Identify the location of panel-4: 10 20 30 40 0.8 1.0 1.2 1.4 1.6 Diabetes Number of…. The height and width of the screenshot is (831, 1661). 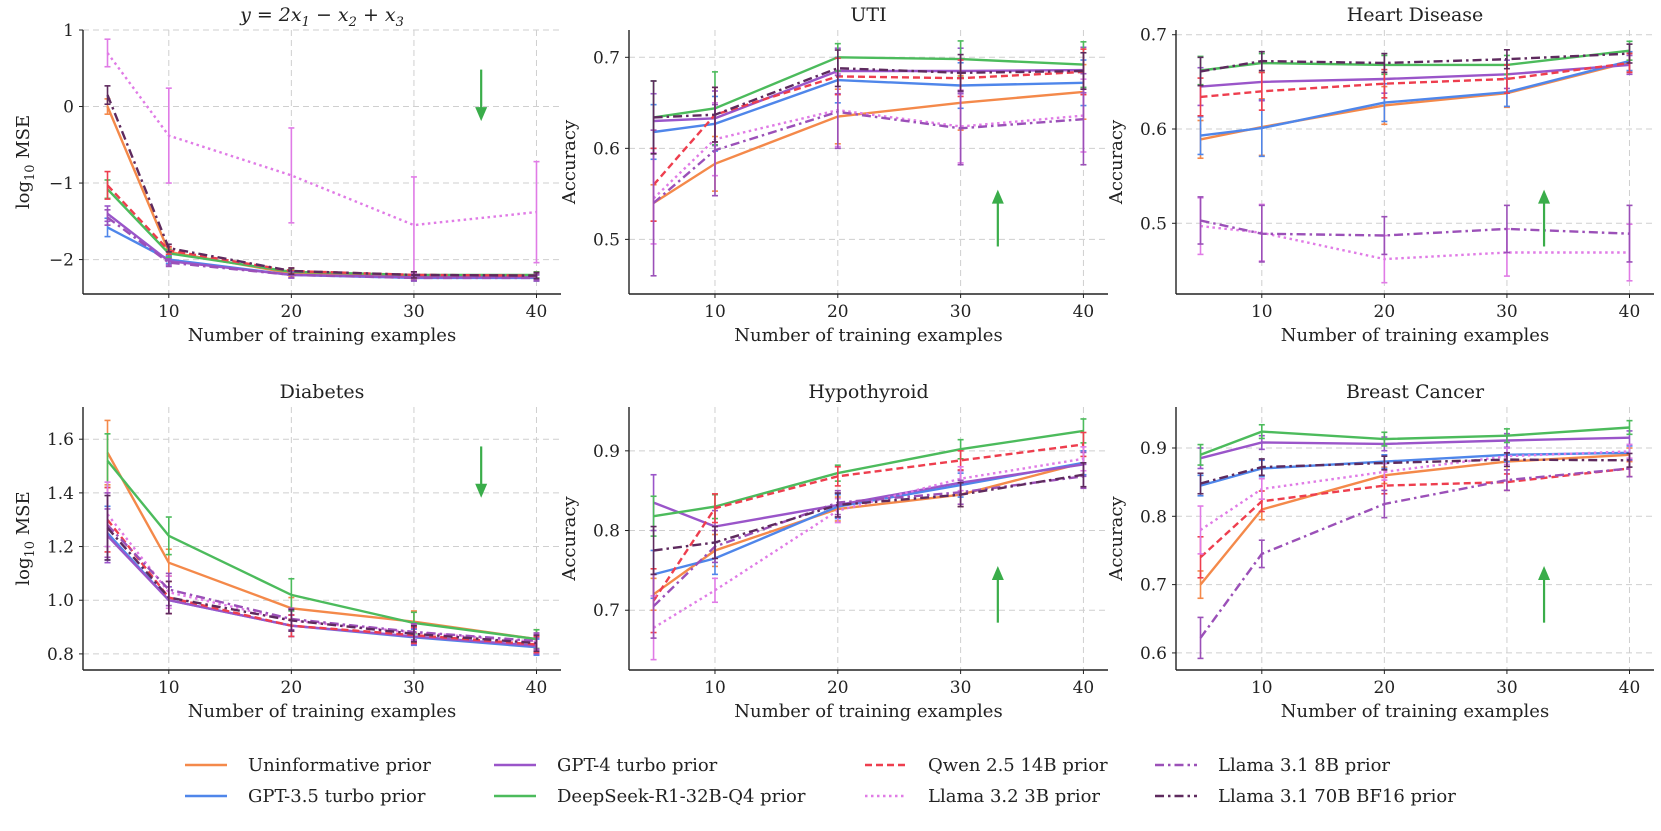
(287, 551).